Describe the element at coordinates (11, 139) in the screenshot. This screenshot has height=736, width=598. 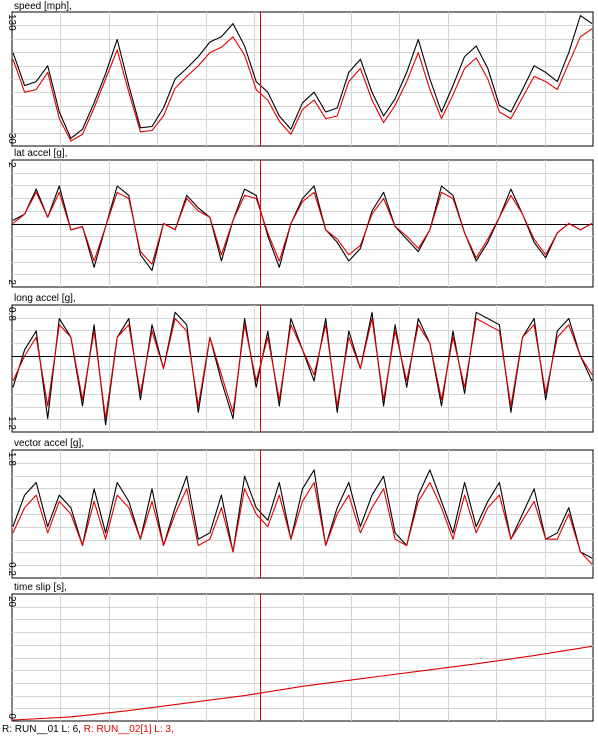
I see `y-tick-bottom: 30` at that location.